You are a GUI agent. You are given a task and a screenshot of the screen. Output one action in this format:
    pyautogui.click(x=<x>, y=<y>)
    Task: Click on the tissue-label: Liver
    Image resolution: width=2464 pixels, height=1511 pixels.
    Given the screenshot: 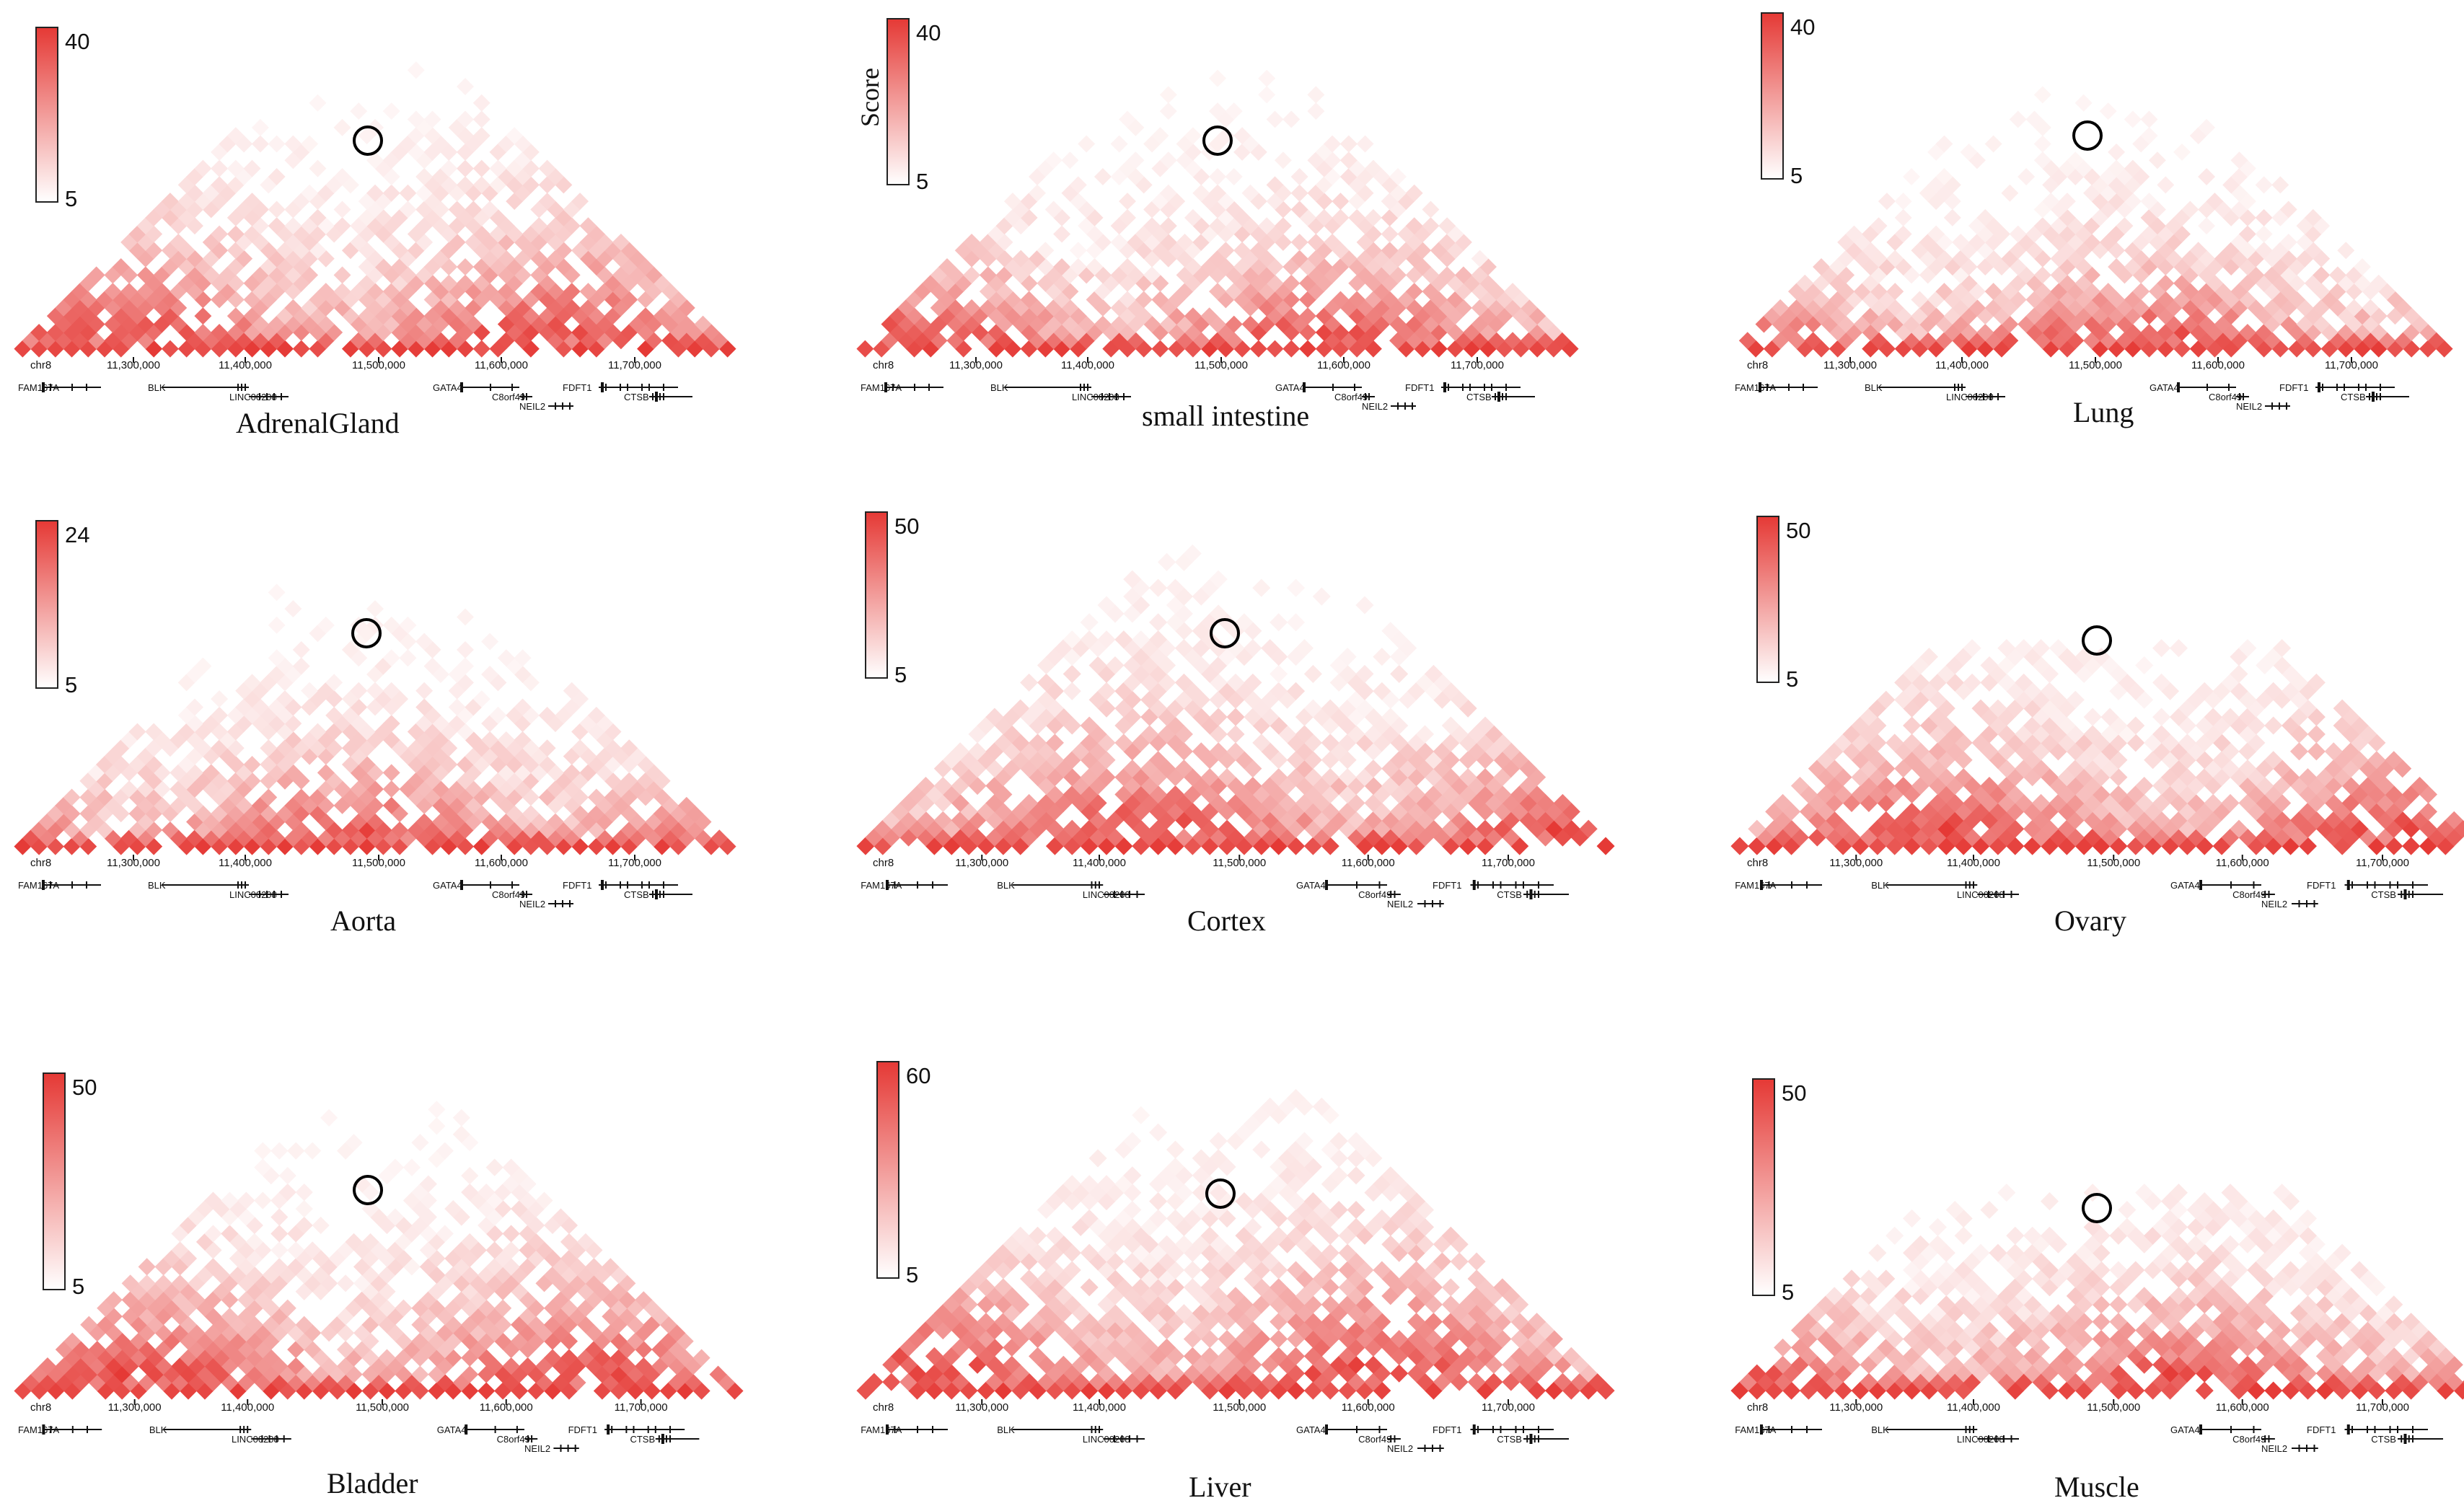 What is the action you would take?
    pyautogui.click(x=1220, y=1487)
    